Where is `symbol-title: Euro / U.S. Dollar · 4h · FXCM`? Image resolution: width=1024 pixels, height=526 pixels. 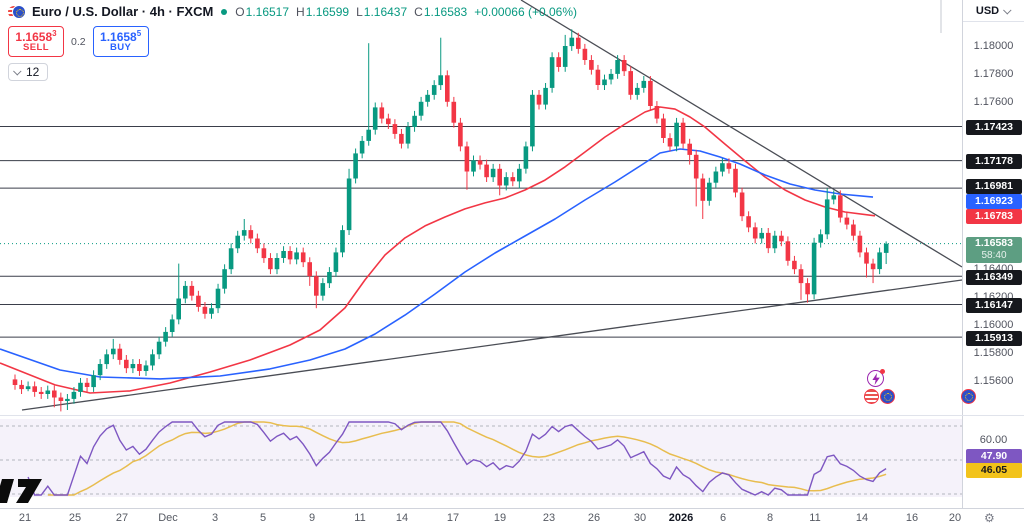 symbol-title: Euro / U.S. Dollar · 4h · FXCM is located at coordinates (123, 11).